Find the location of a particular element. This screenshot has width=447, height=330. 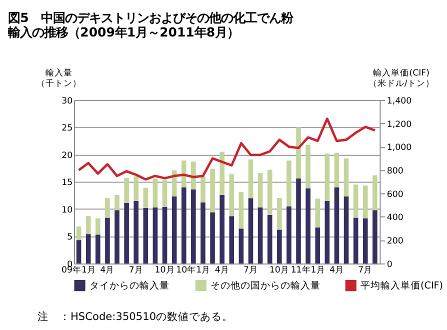

y2-tick-label: 0 is located at coordinates (389, 265).